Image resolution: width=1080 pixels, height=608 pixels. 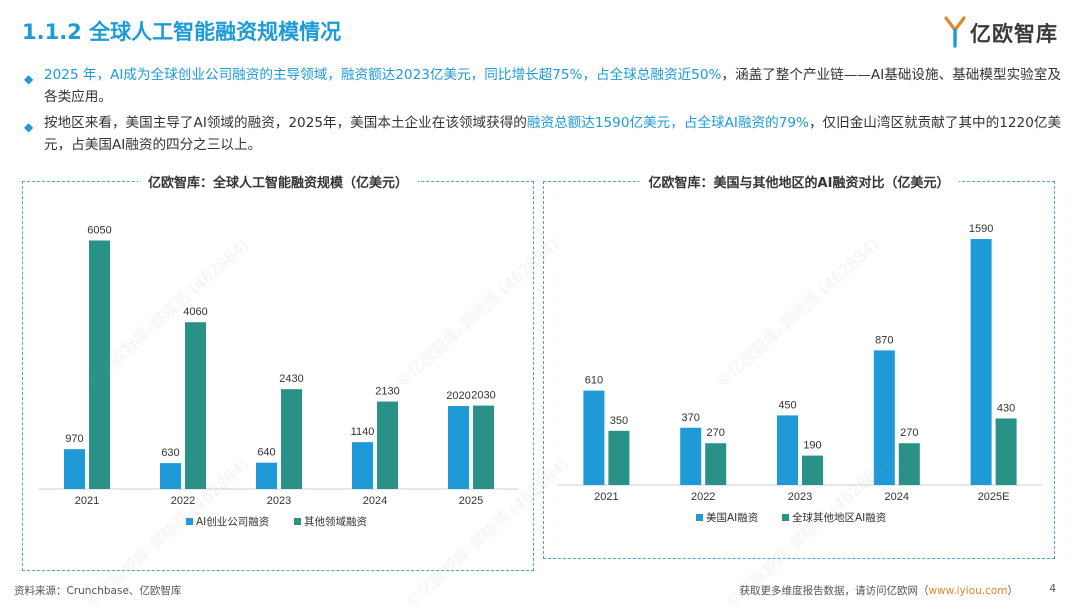 I want to click on data-label: 190, so click(x=812, y=446).